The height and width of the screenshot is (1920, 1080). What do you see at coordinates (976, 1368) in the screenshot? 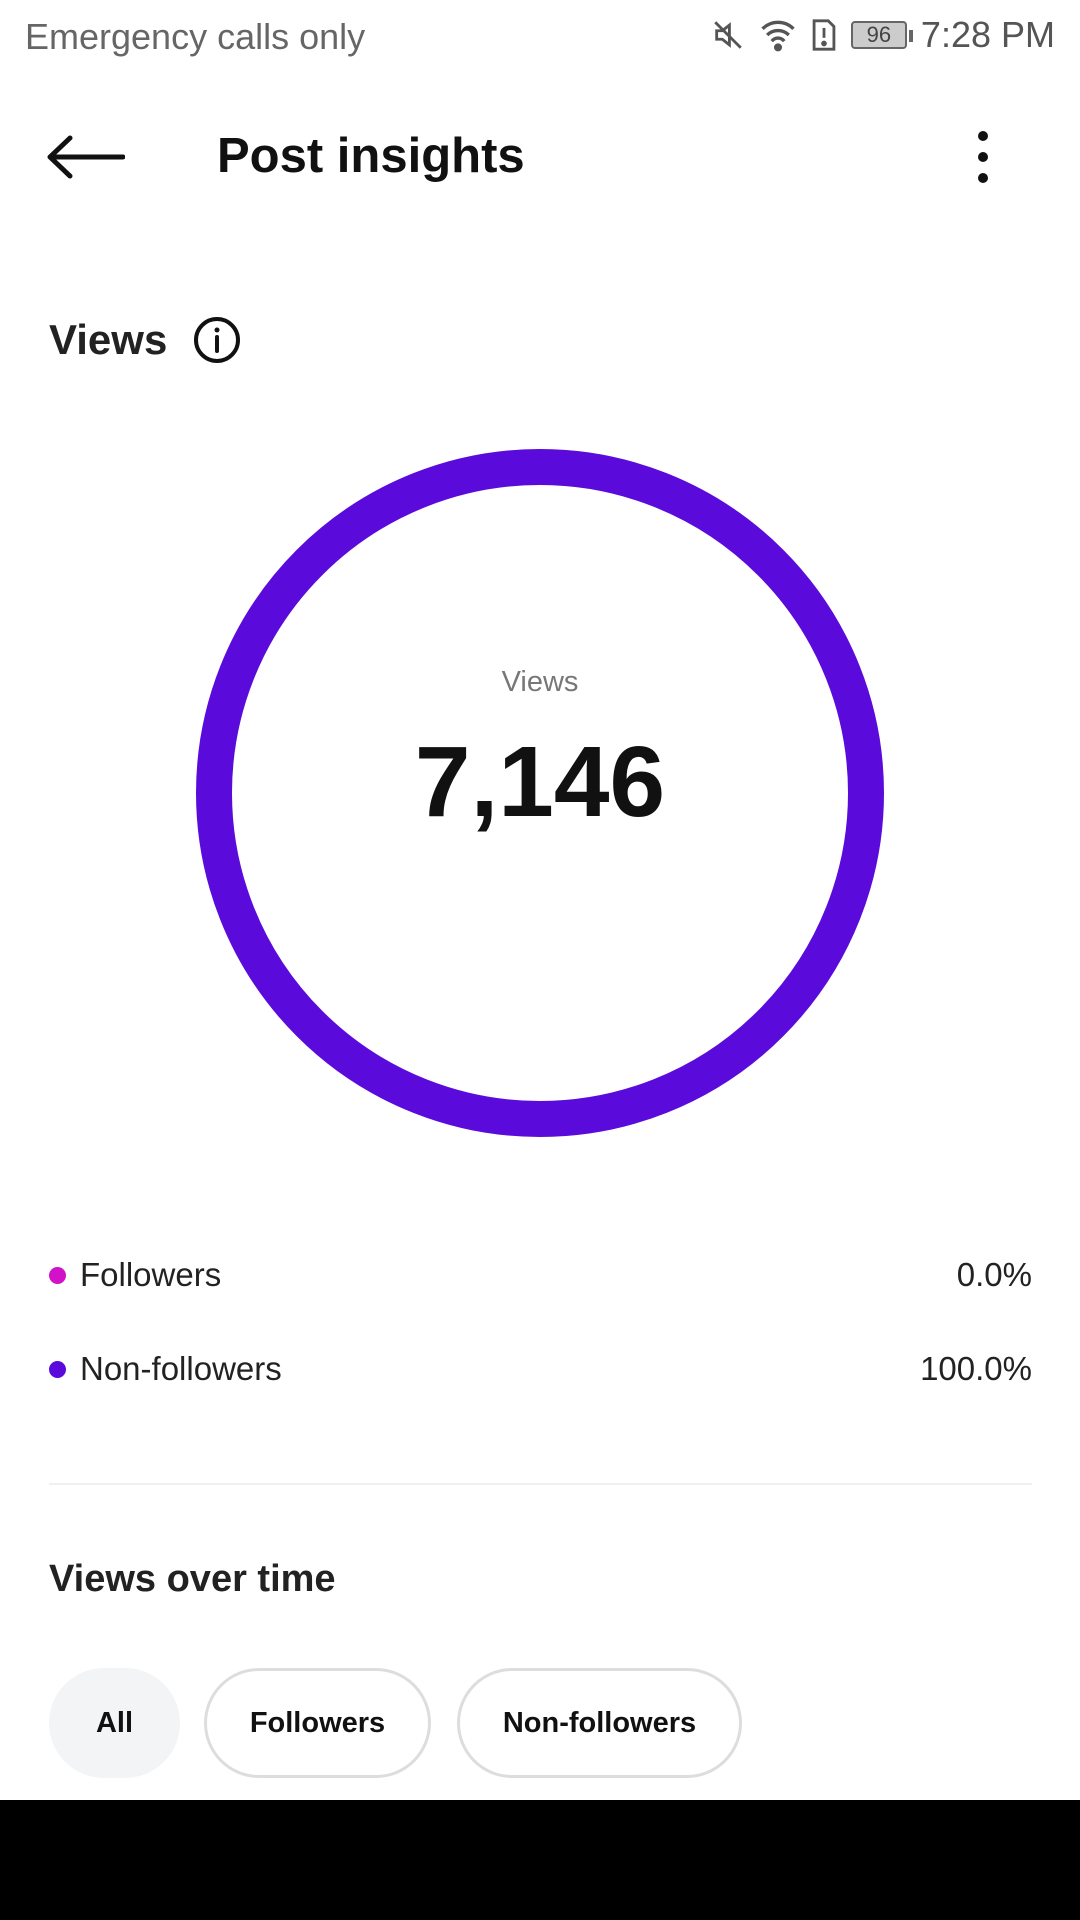
I see `legend-value: 100.0%` at bounding box center [976, 1368].